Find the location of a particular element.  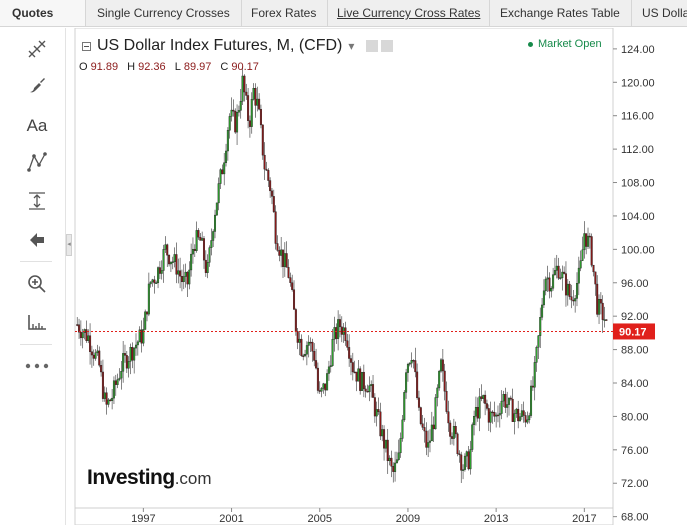

tab-forex-rates: Forex Rates is located at coordinates (278, 13).